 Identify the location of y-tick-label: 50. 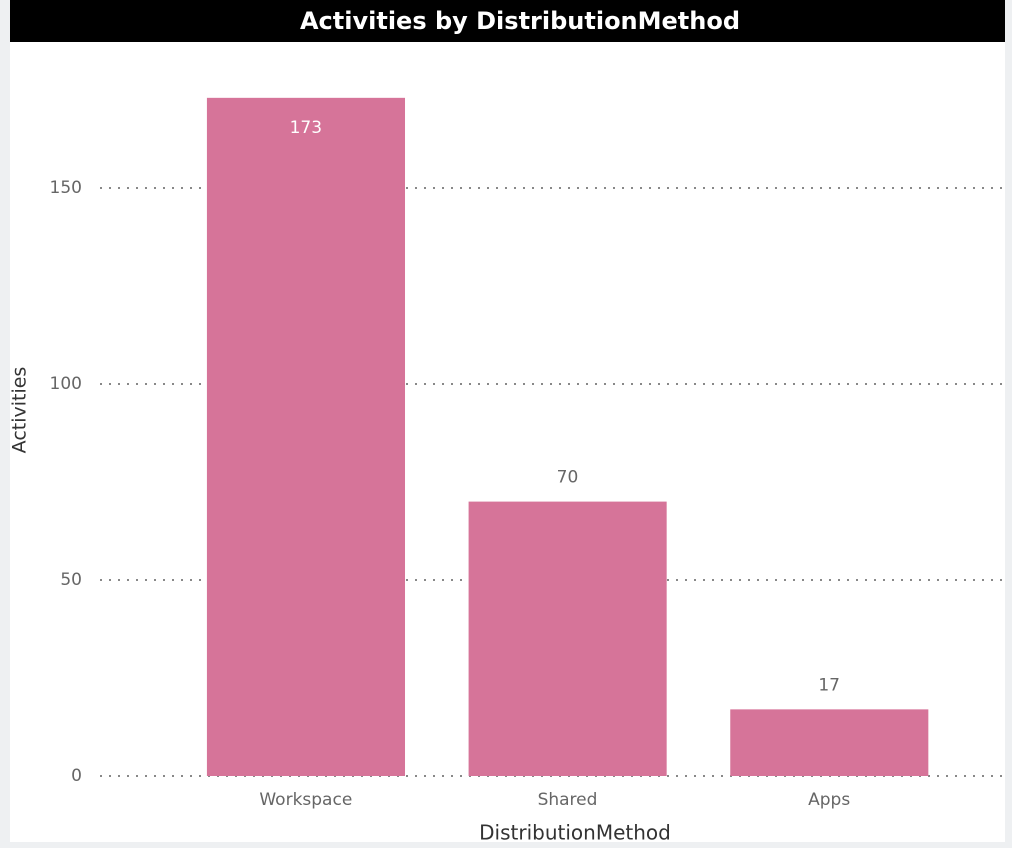
(71, 580).